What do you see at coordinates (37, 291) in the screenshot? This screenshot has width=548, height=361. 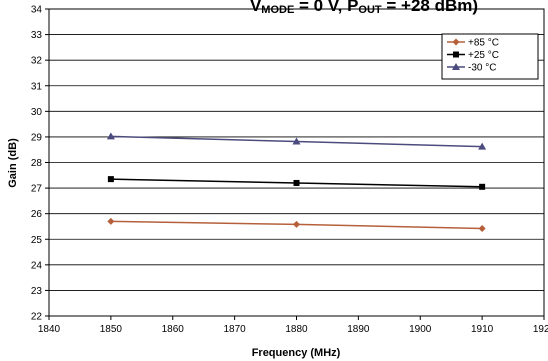 I see `y-tick-label: 23` at bounding box center [37, 291].